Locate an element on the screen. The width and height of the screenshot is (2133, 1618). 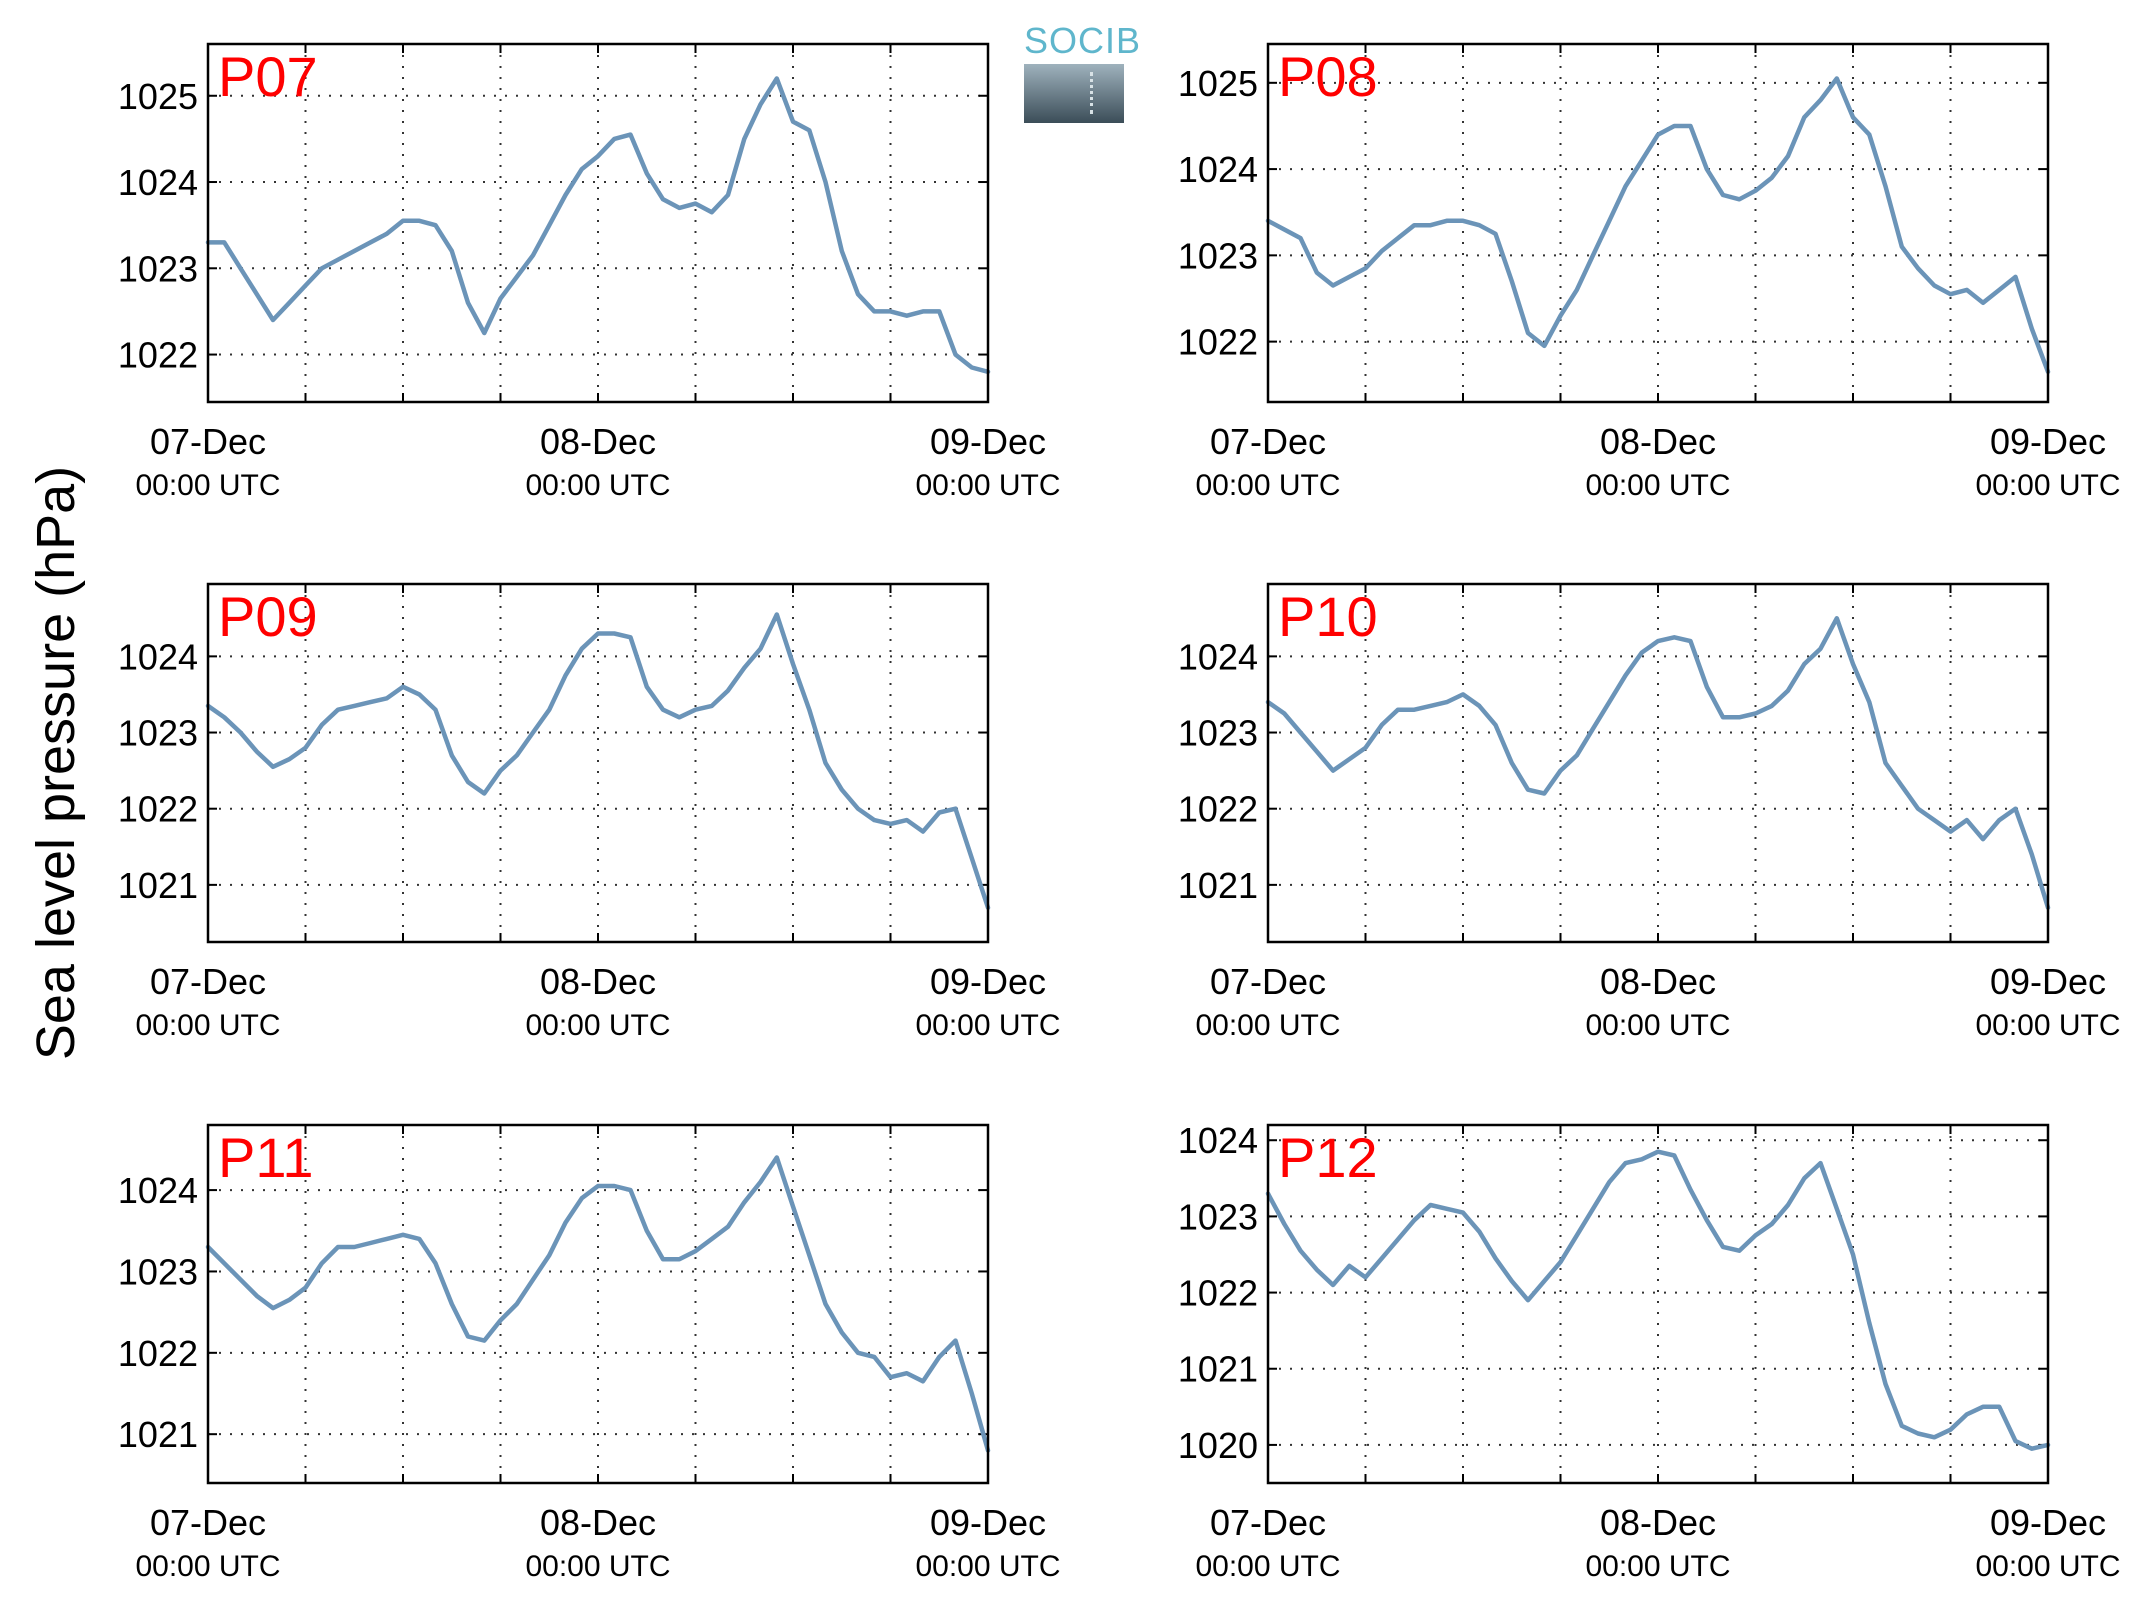
y-tick-label: 1020 is located at coordinates (1218, 1445).